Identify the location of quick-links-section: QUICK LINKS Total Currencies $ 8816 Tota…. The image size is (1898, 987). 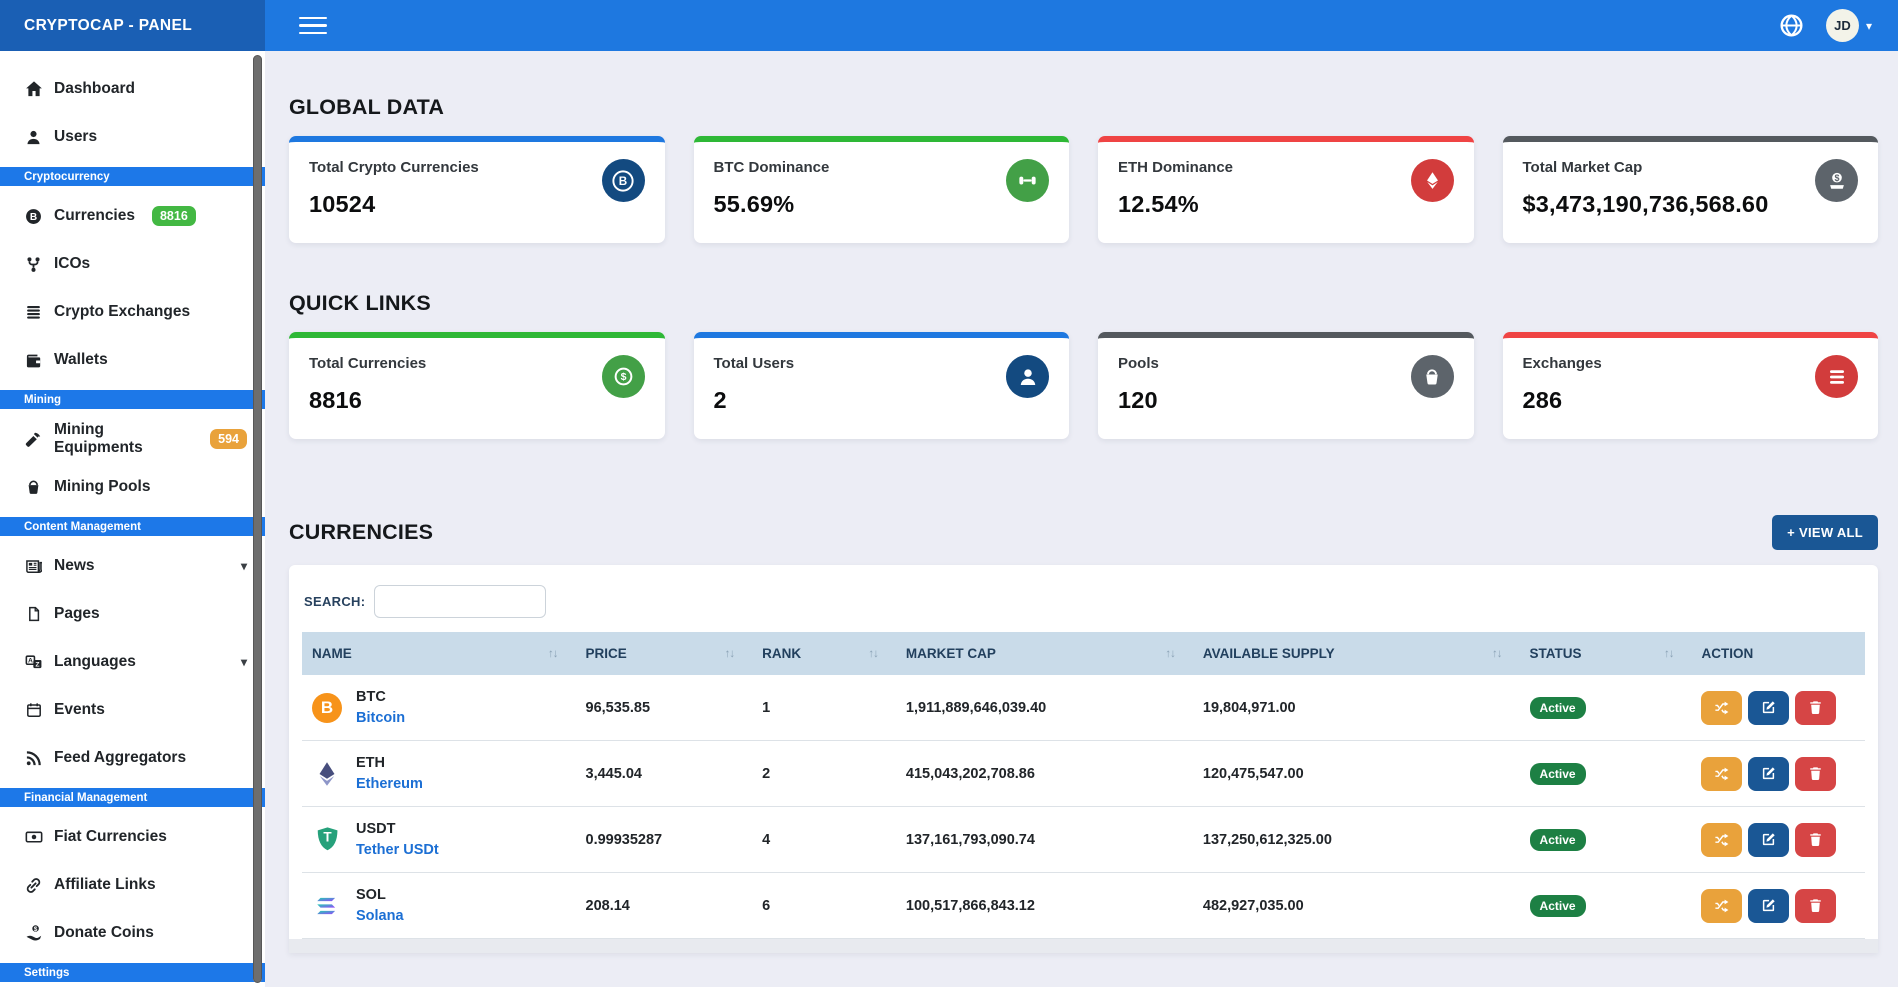
(1083, 365).